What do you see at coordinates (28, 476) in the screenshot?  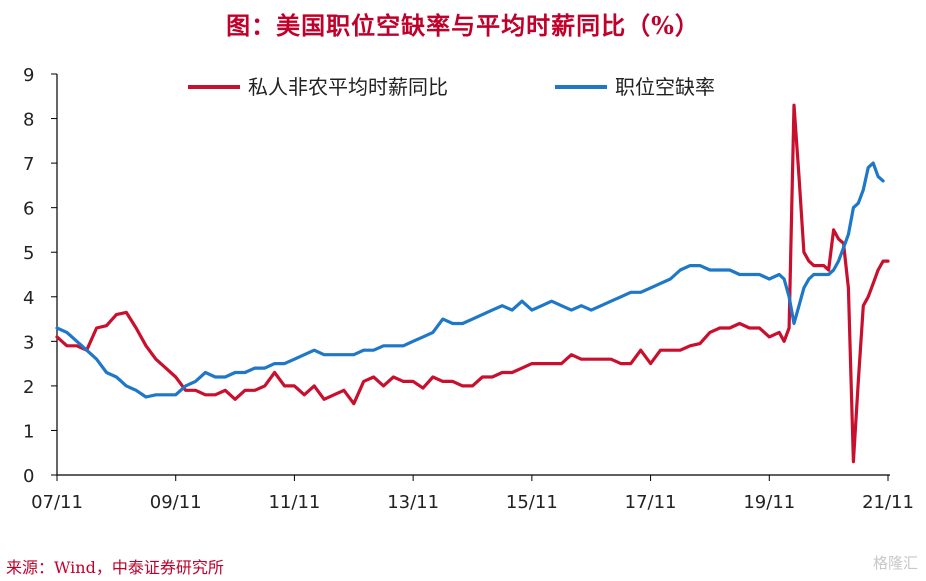 I see `y-tick-label: 0` at bounding box center [28, 476].